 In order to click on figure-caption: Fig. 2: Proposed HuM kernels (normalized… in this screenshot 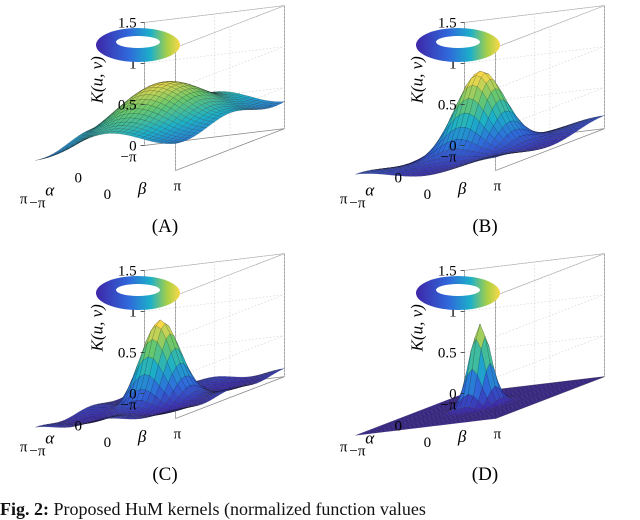, I will do `click(320, 509)`.